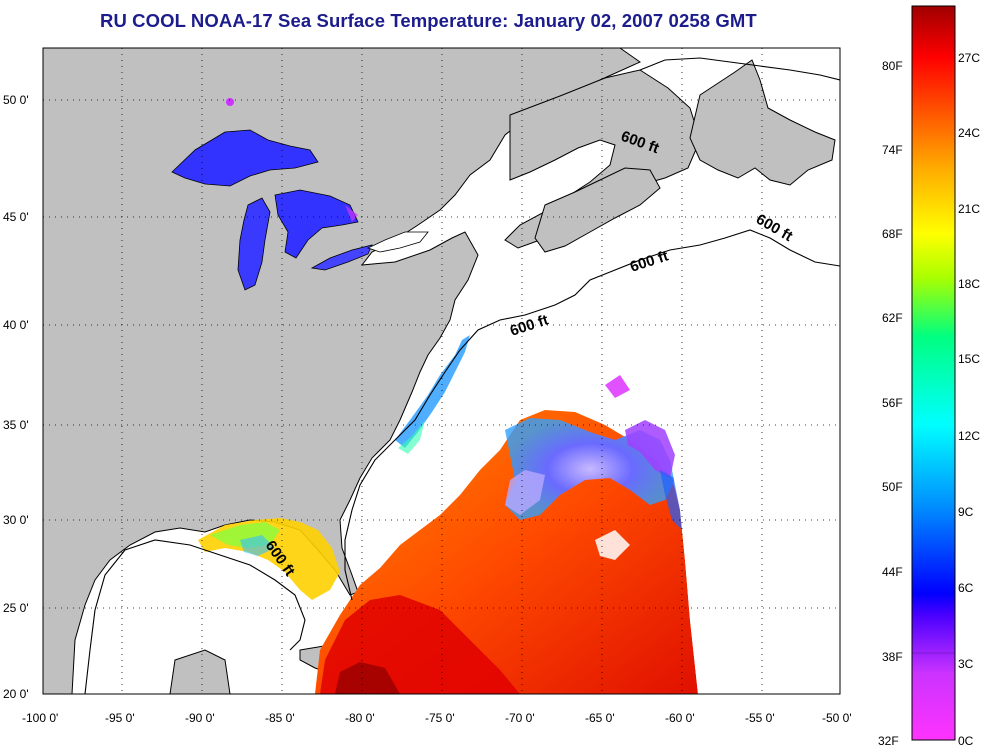 This screenshot has height=754, width=984. Describe the element at coordinates (440, 718) in the screenshot. I see `lon-tick-label: -75 0'` at that location.